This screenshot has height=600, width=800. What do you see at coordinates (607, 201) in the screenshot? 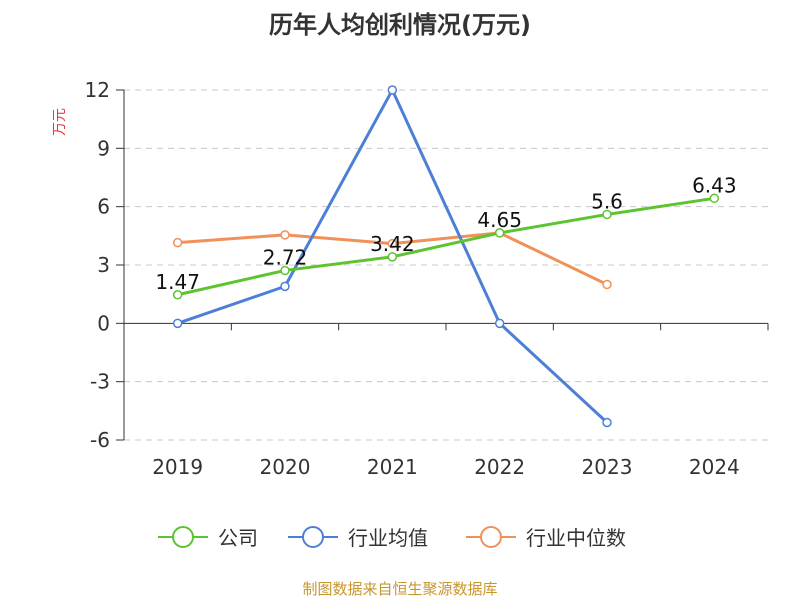
I see `data-label: 5.6` at bounding box center [607, 201].